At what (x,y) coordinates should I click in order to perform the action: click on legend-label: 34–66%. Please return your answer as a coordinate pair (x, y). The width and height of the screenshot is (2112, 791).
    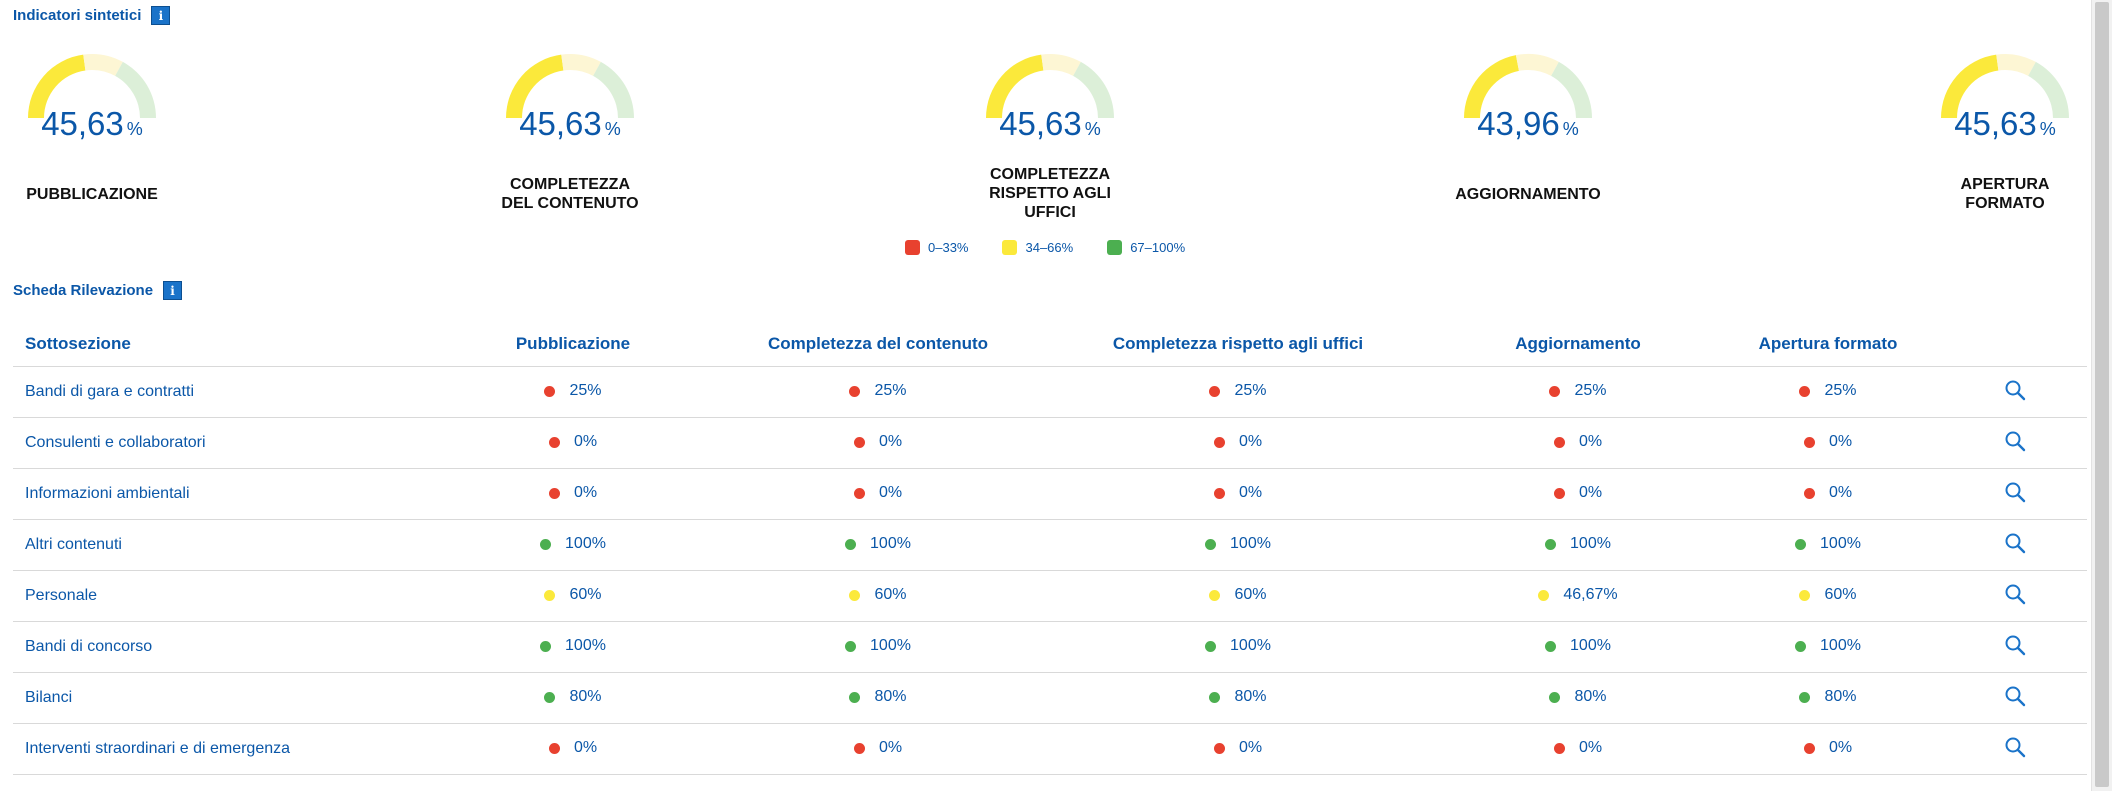
    Looking at the image, I should click on (1049, 247).